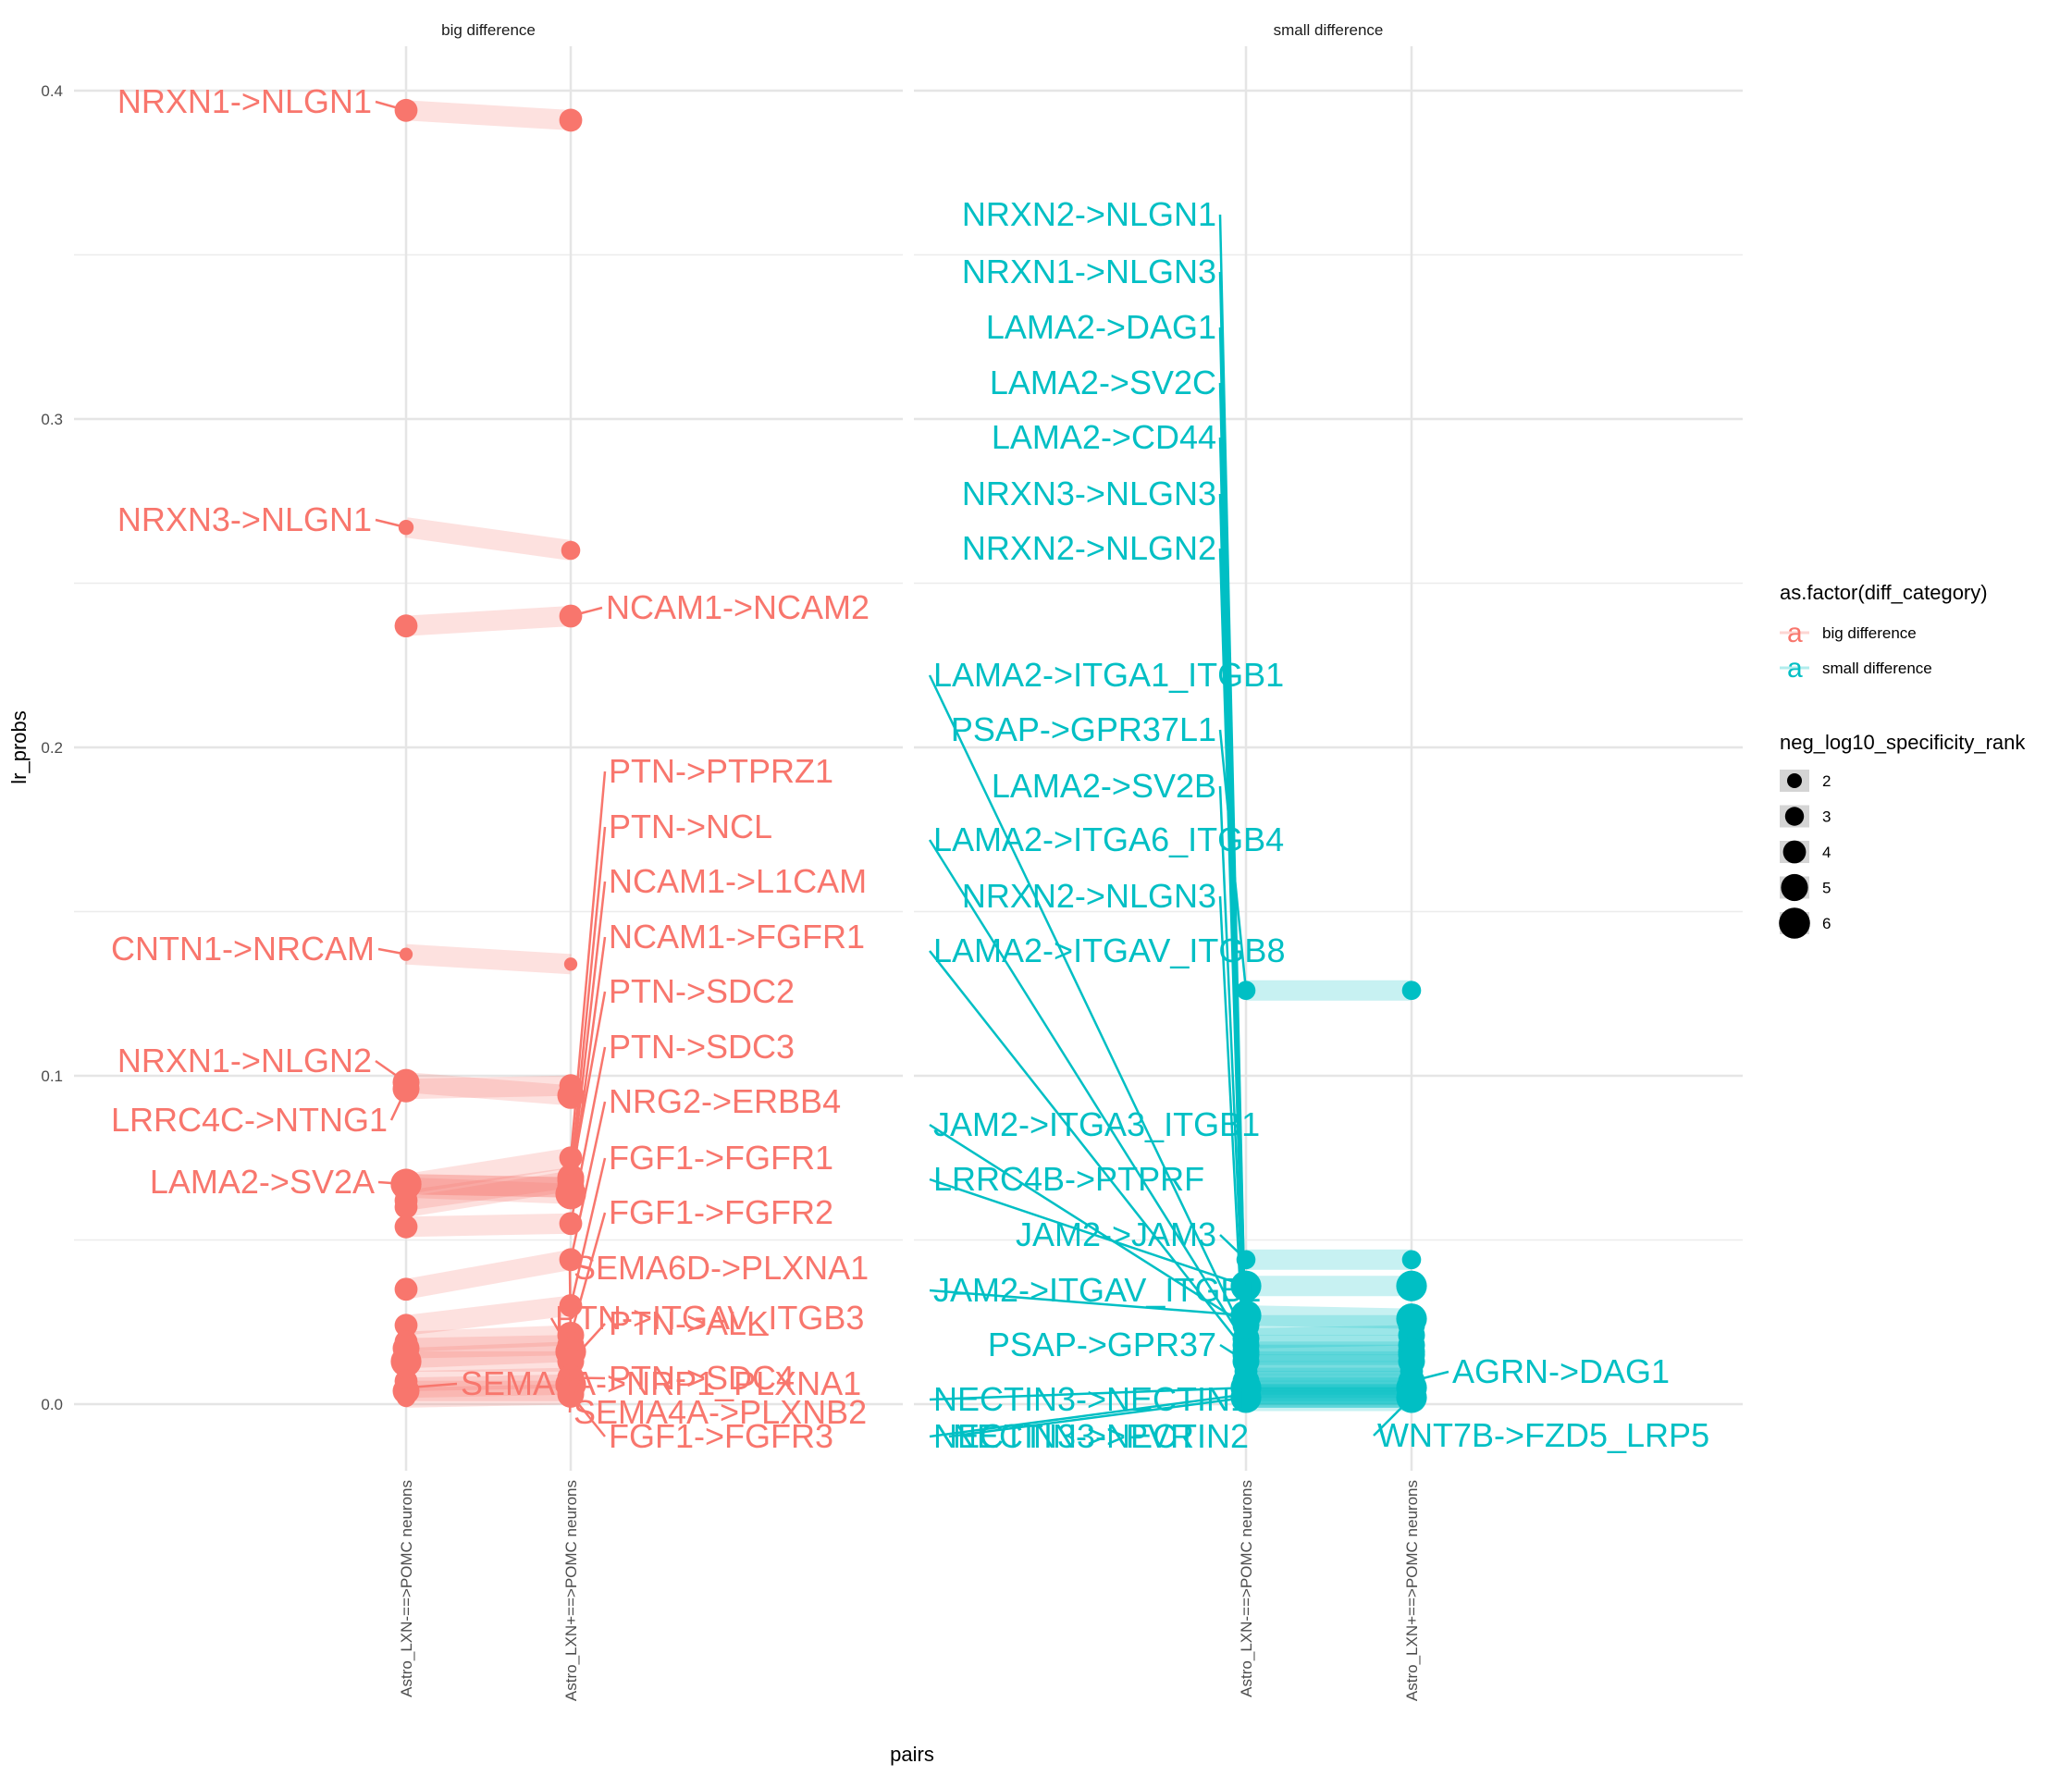  Describe the element at coordinates (1827, 889) in the screenshot. I see `legend-size-label: 5` at that location.